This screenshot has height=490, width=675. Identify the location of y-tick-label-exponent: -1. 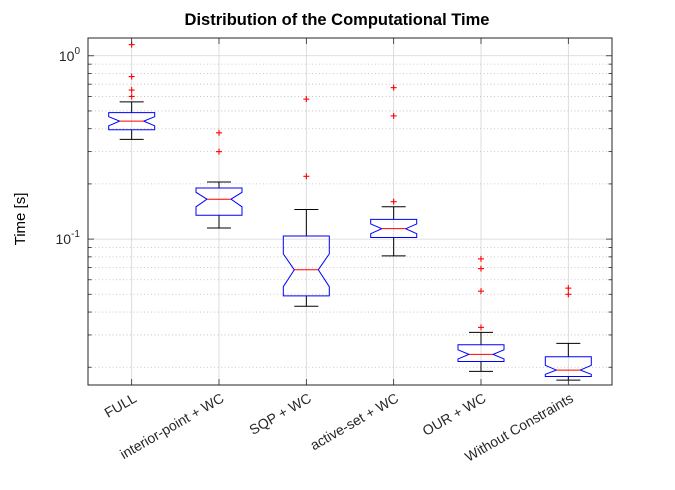
(75, 234).